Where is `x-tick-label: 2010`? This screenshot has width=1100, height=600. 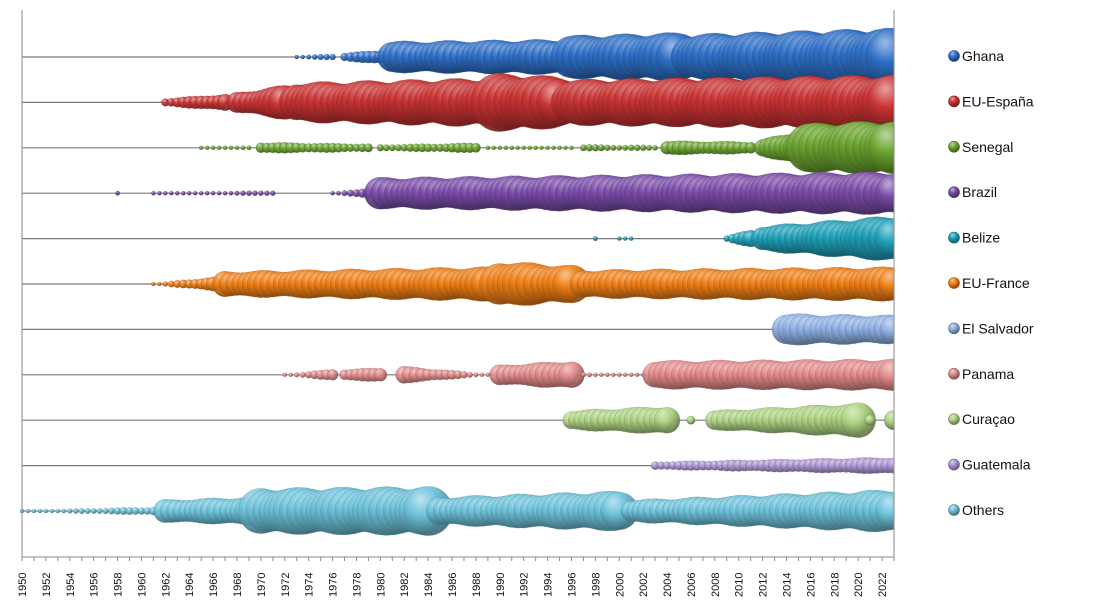
x-tick-label: 2010 is located at coordinates (740, 585).